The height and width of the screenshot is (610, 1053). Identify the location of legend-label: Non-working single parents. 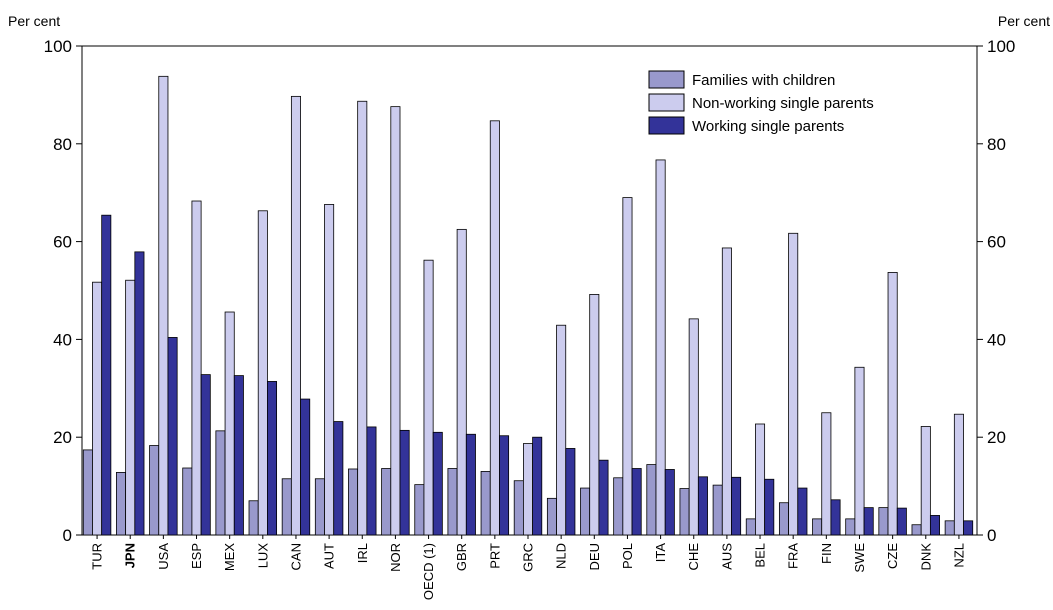
(783, 103).